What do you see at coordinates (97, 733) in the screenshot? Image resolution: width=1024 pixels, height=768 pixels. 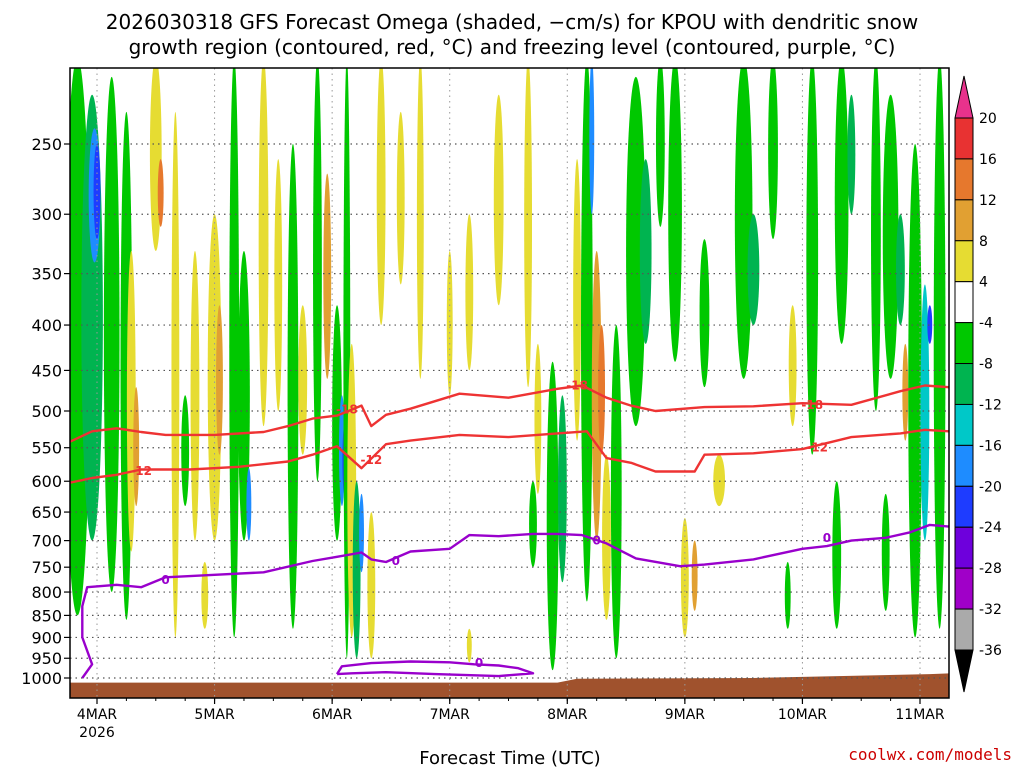 I see `x-tick-sublabel-4MAR: 2026` at bounding box center [97, 733].